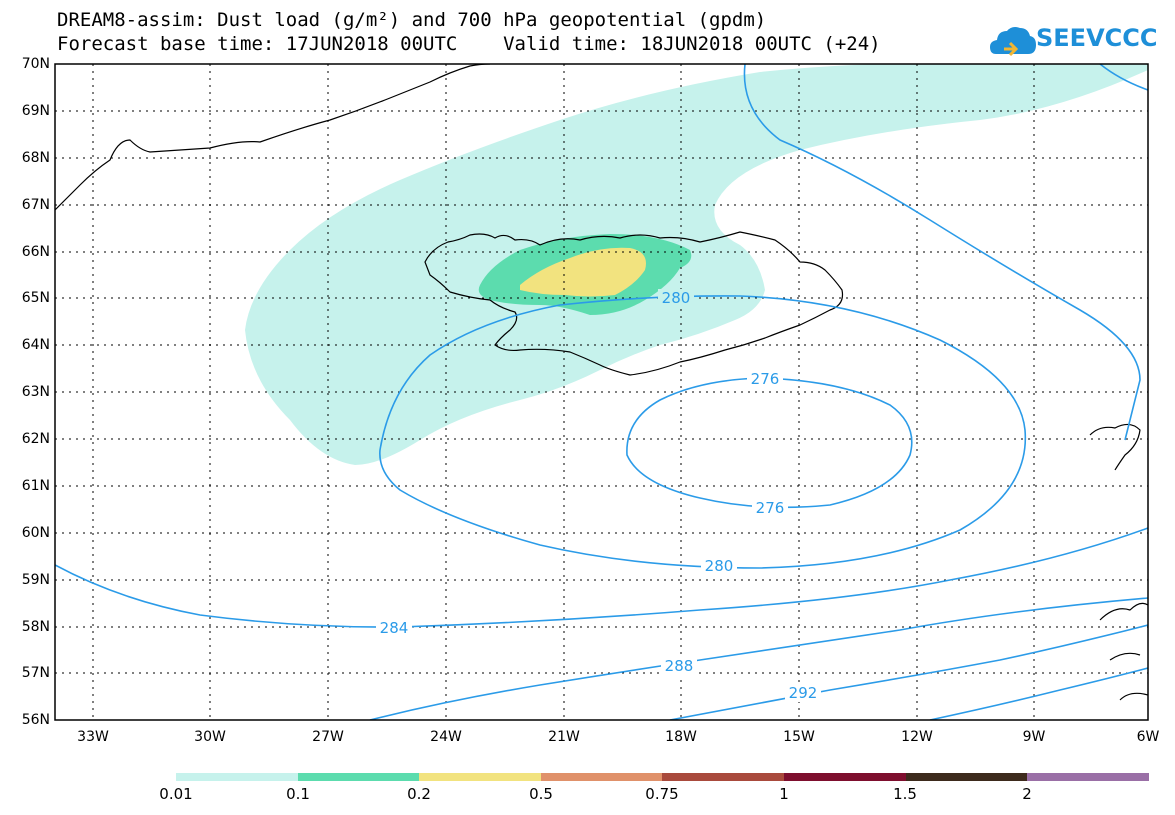 The height and width of the screenshot is (815, 1175). What do you see at coordinates (1148, 737) in the screenshot?
I see `lon-label: 6W` at bounding box center [1148, 737].